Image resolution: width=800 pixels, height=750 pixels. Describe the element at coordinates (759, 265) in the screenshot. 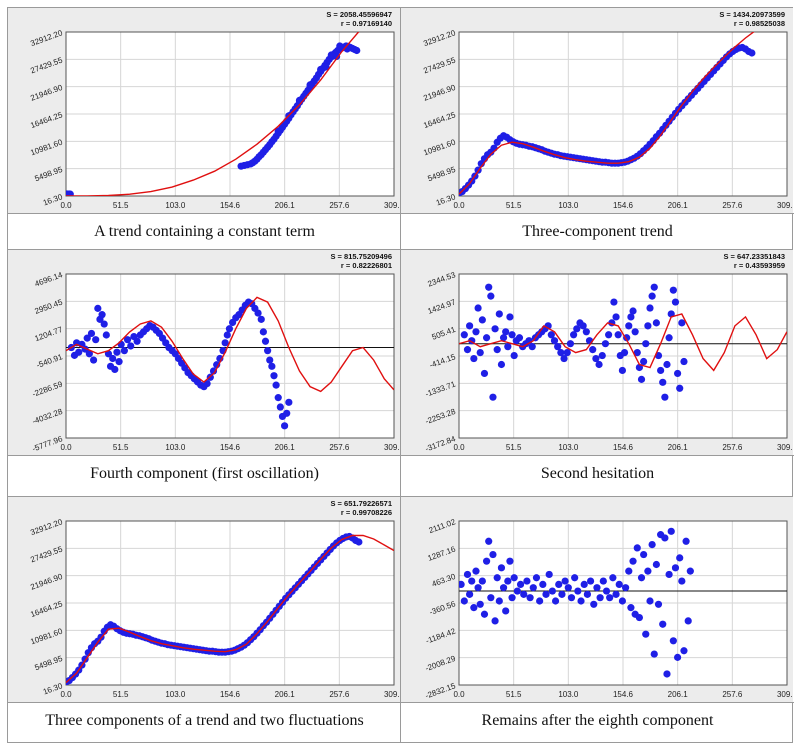

I see `stat-r-label: r = 0.43593959` at that location.